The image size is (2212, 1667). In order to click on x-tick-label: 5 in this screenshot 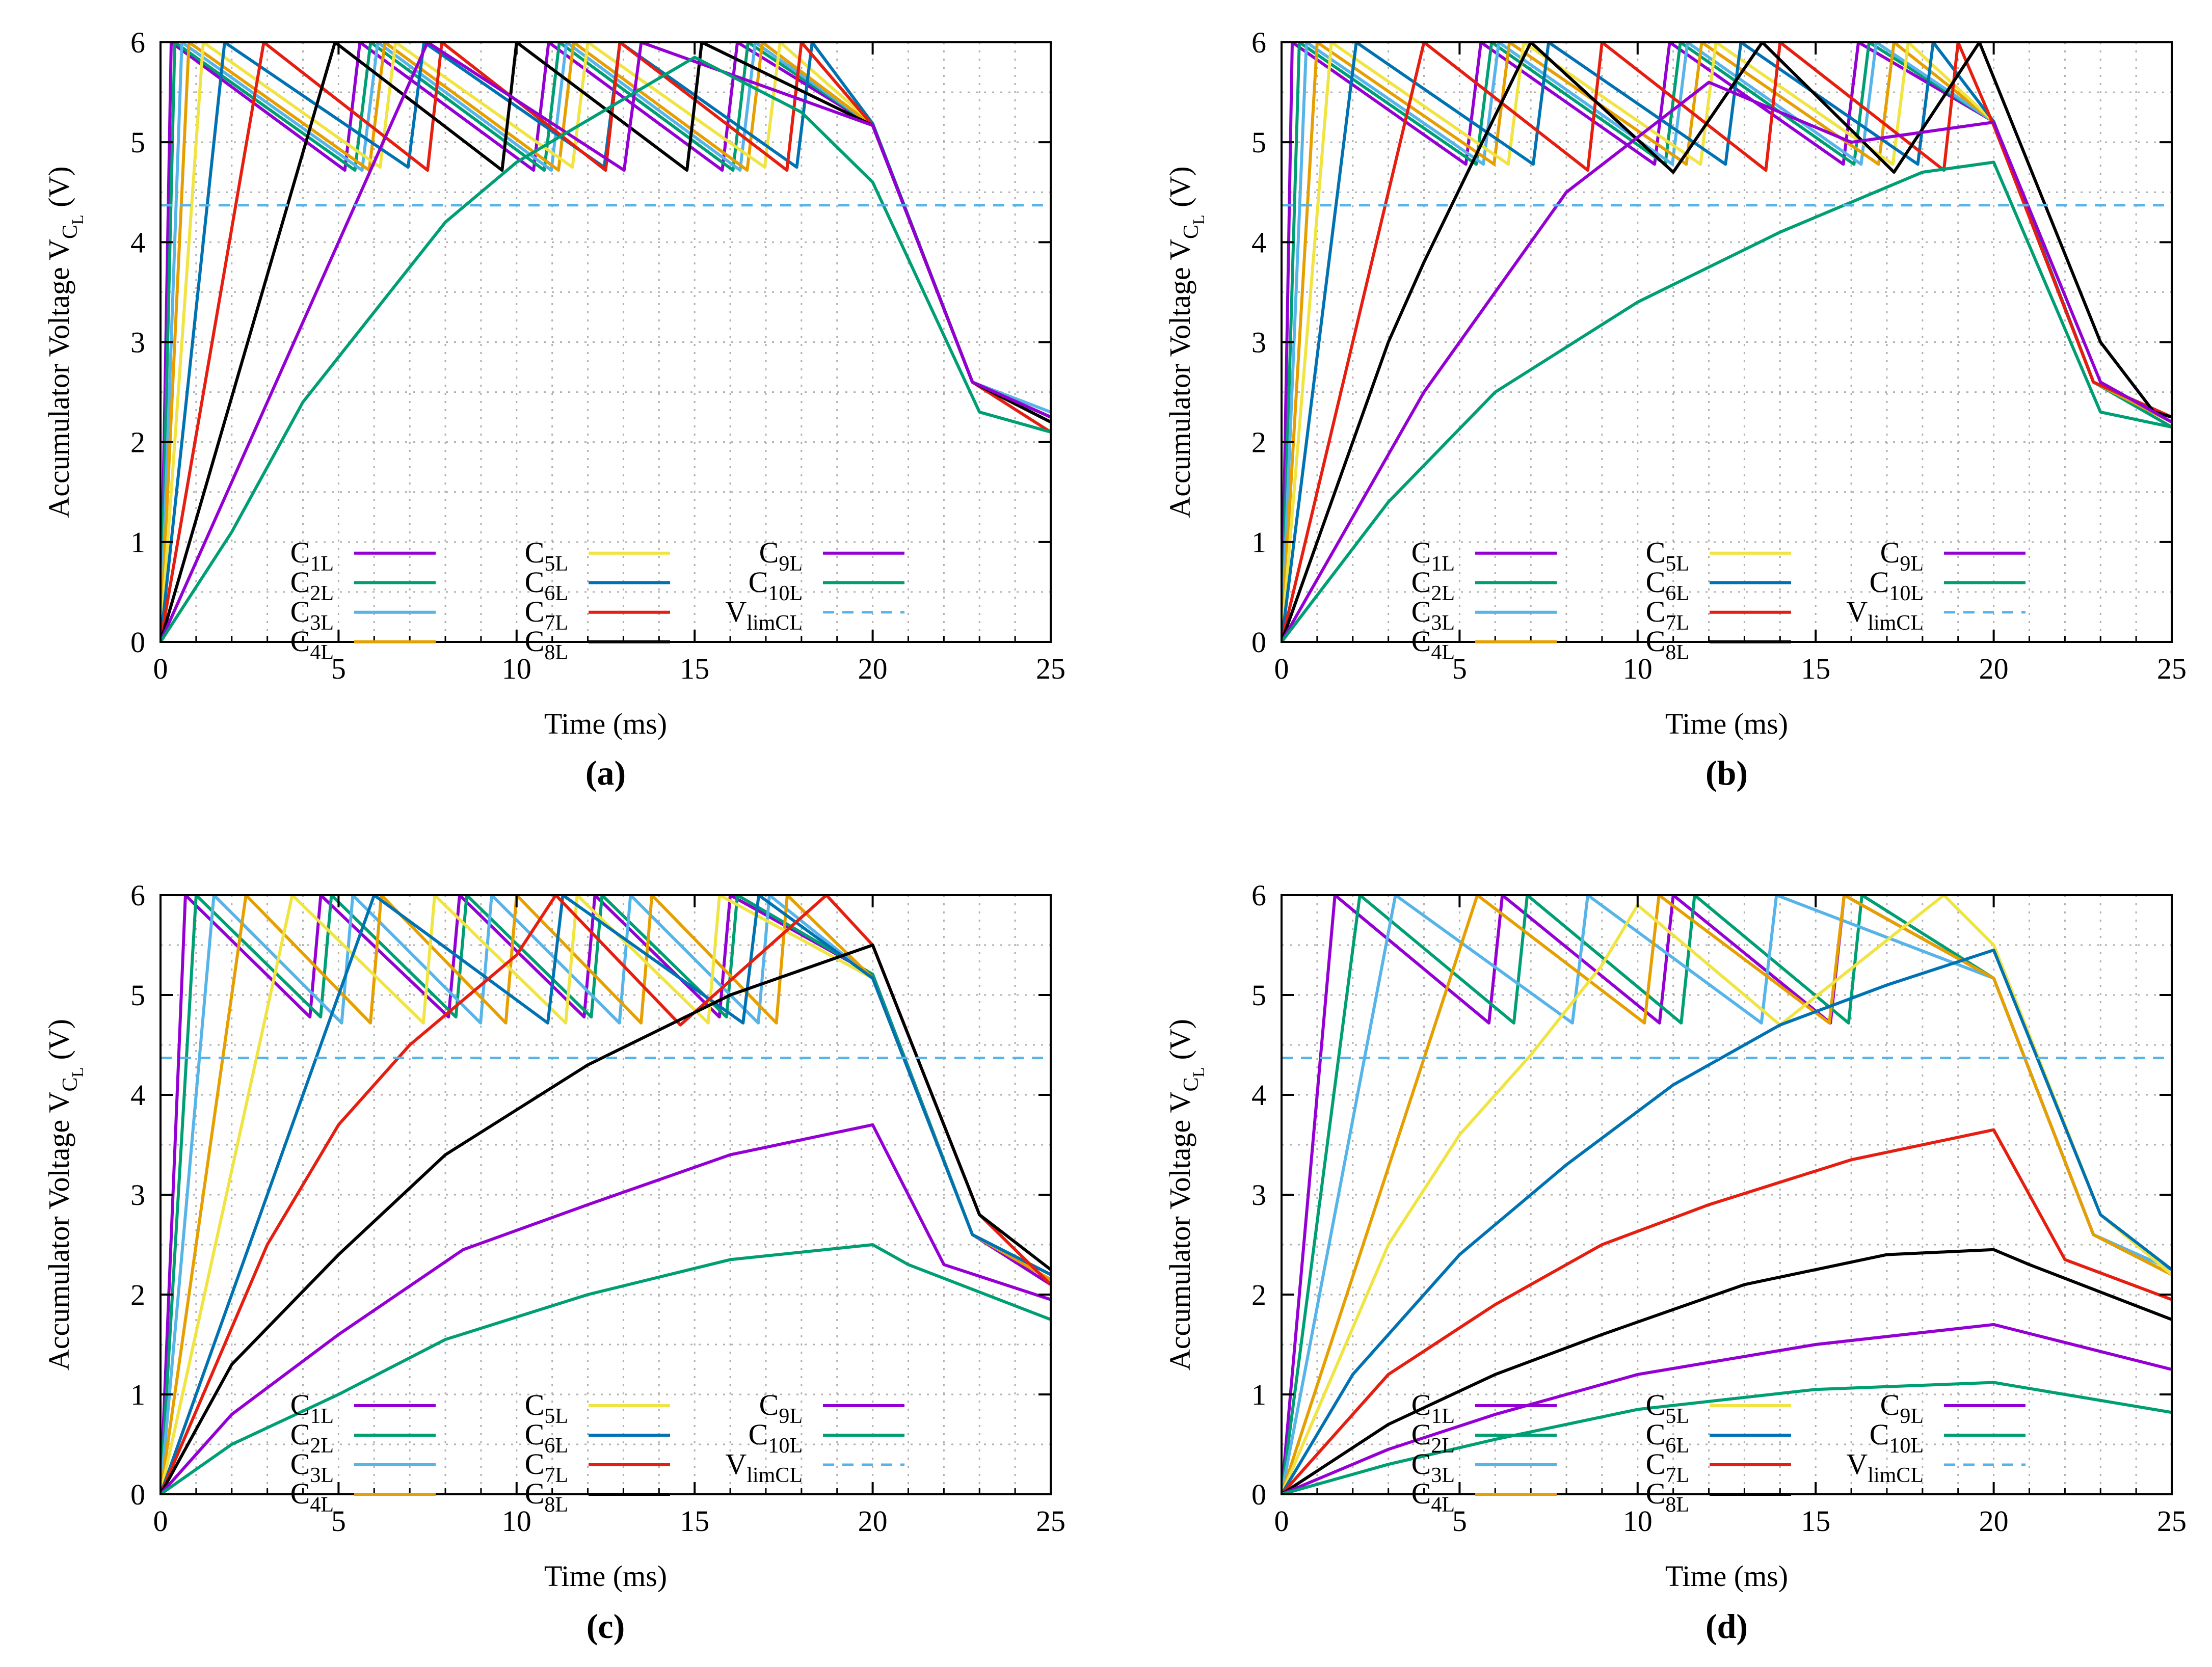, I will do `click(339, 1521)`.